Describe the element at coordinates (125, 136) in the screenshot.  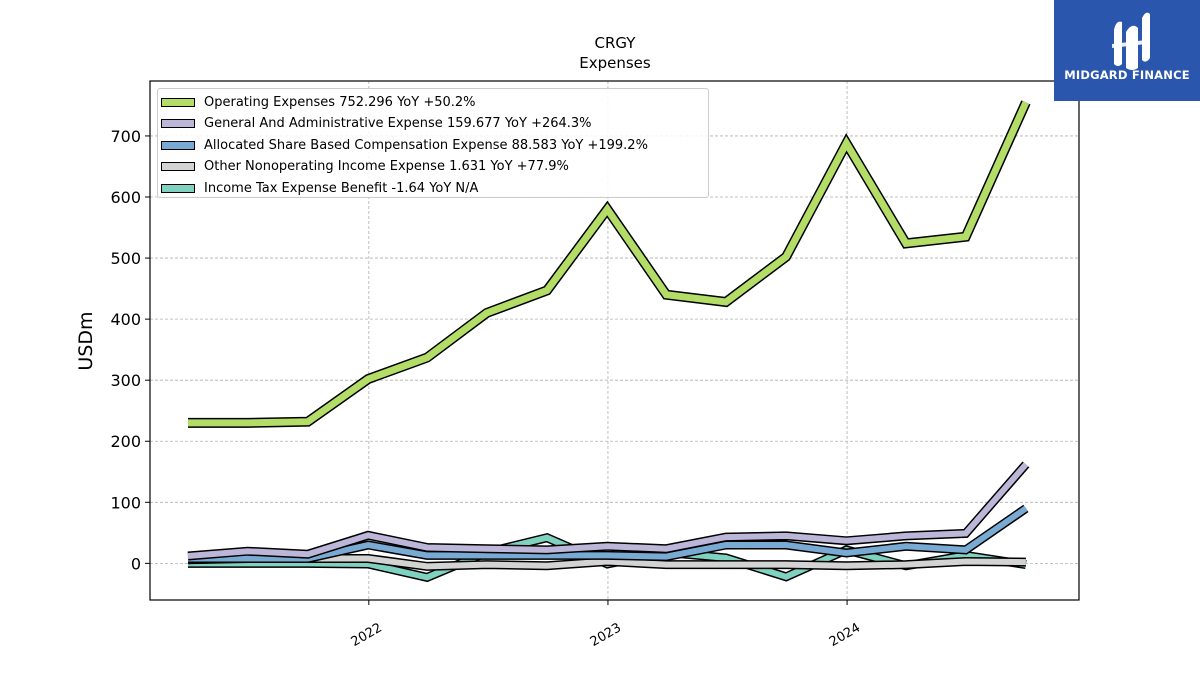
I see `y-tick-label: 700` at that location.